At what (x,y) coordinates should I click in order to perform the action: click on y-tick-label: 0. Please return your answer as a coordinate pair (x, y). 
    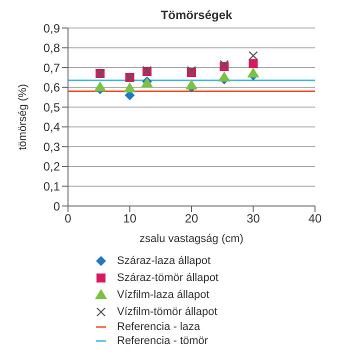
    Looking at the image, I should click on (56, 206).